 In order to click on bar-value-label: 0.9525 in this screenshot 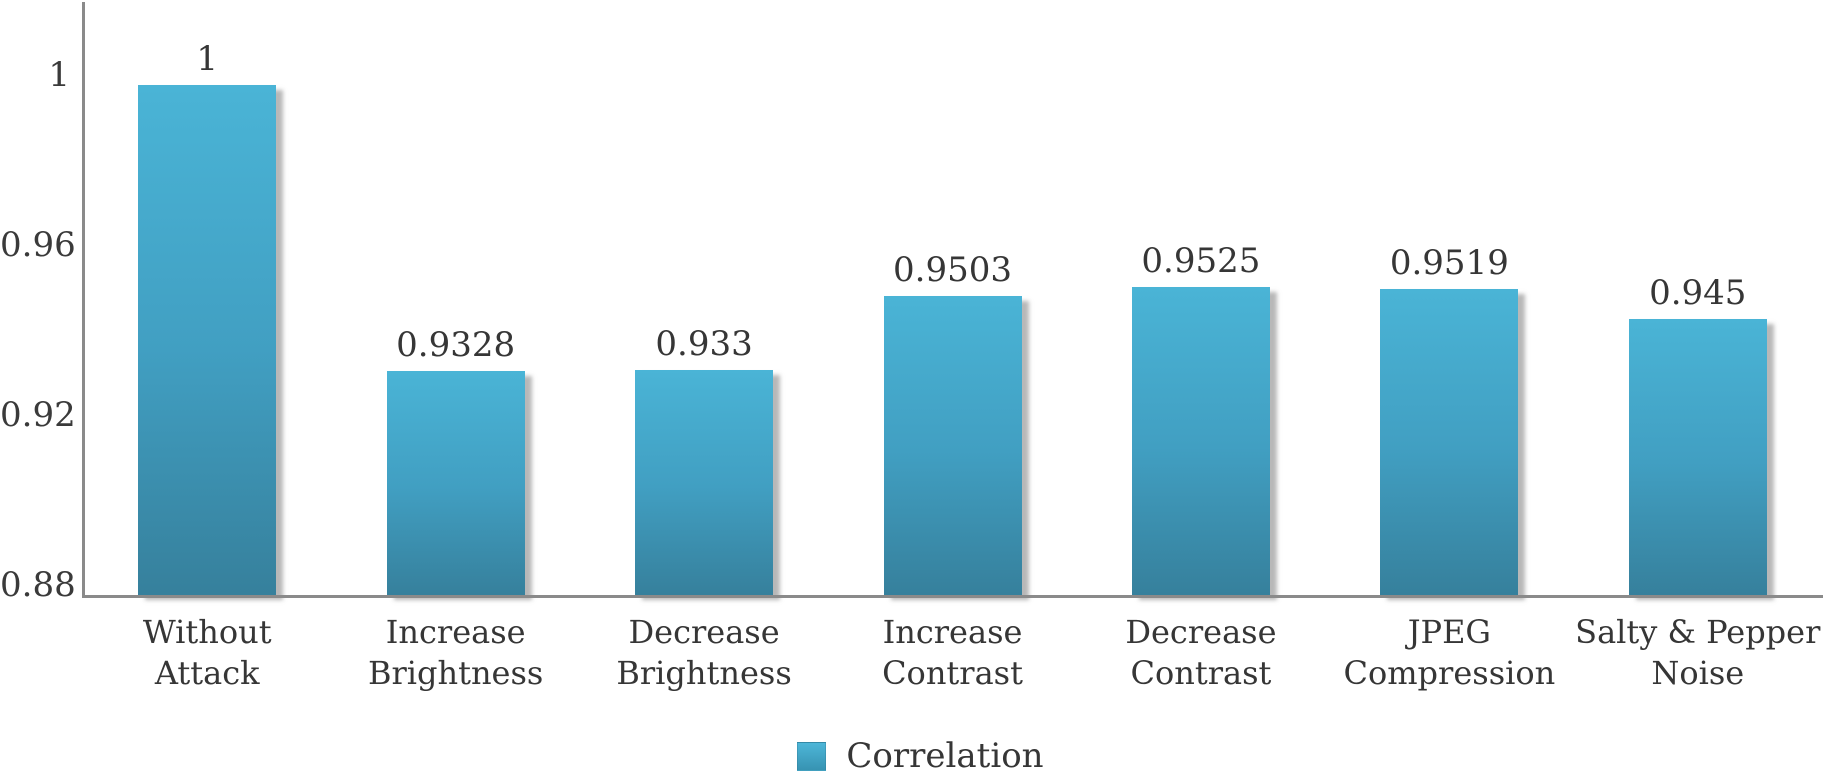, I will do `click(1201, 260)`.